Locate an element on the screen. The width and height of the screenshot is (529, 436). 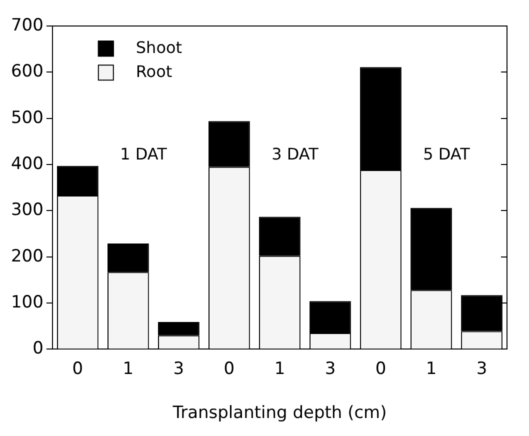
y-tick-label: 400 is located at coordinates (27, 164).